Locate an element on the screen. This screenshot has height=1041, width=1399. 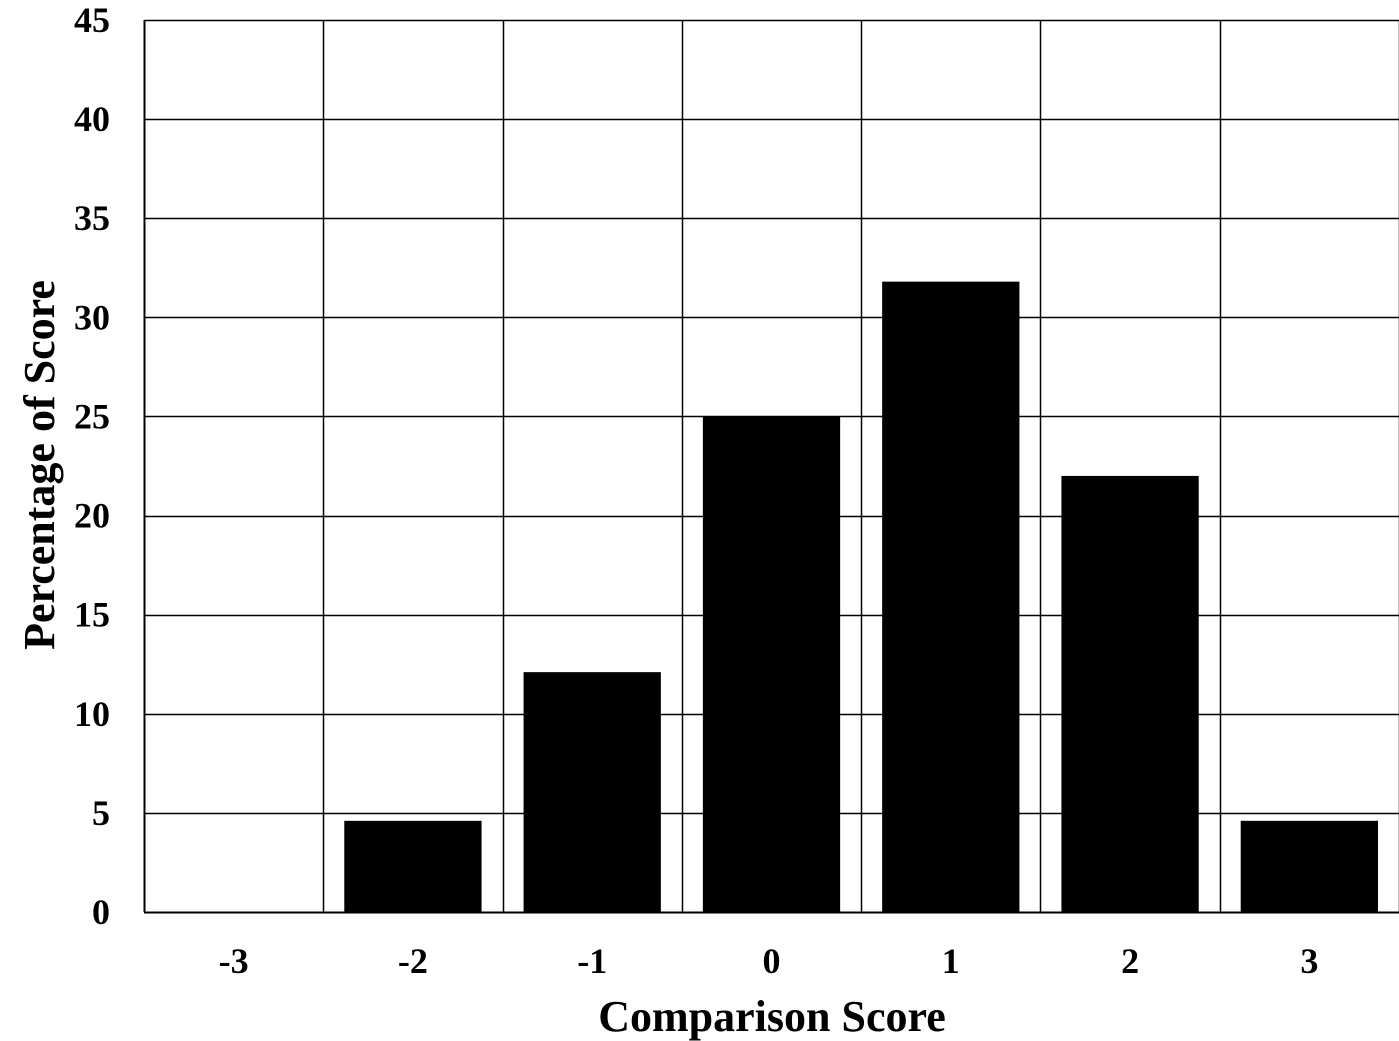
y-tick-label: 20 is located at coordinates (92, 516).